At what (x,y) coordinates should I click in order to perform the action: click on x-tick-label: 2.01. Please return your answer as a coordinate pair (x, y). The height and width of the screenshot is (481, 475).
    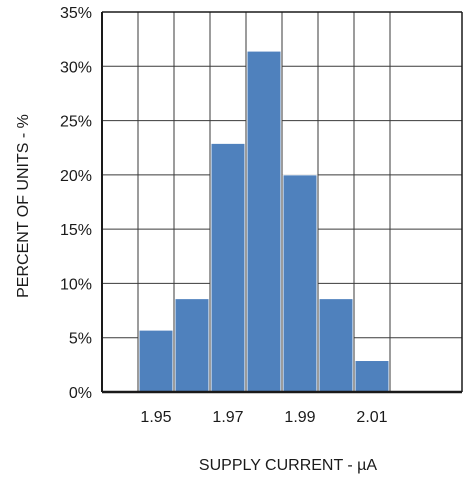
    Looking at the image, I should click on (371, 417).